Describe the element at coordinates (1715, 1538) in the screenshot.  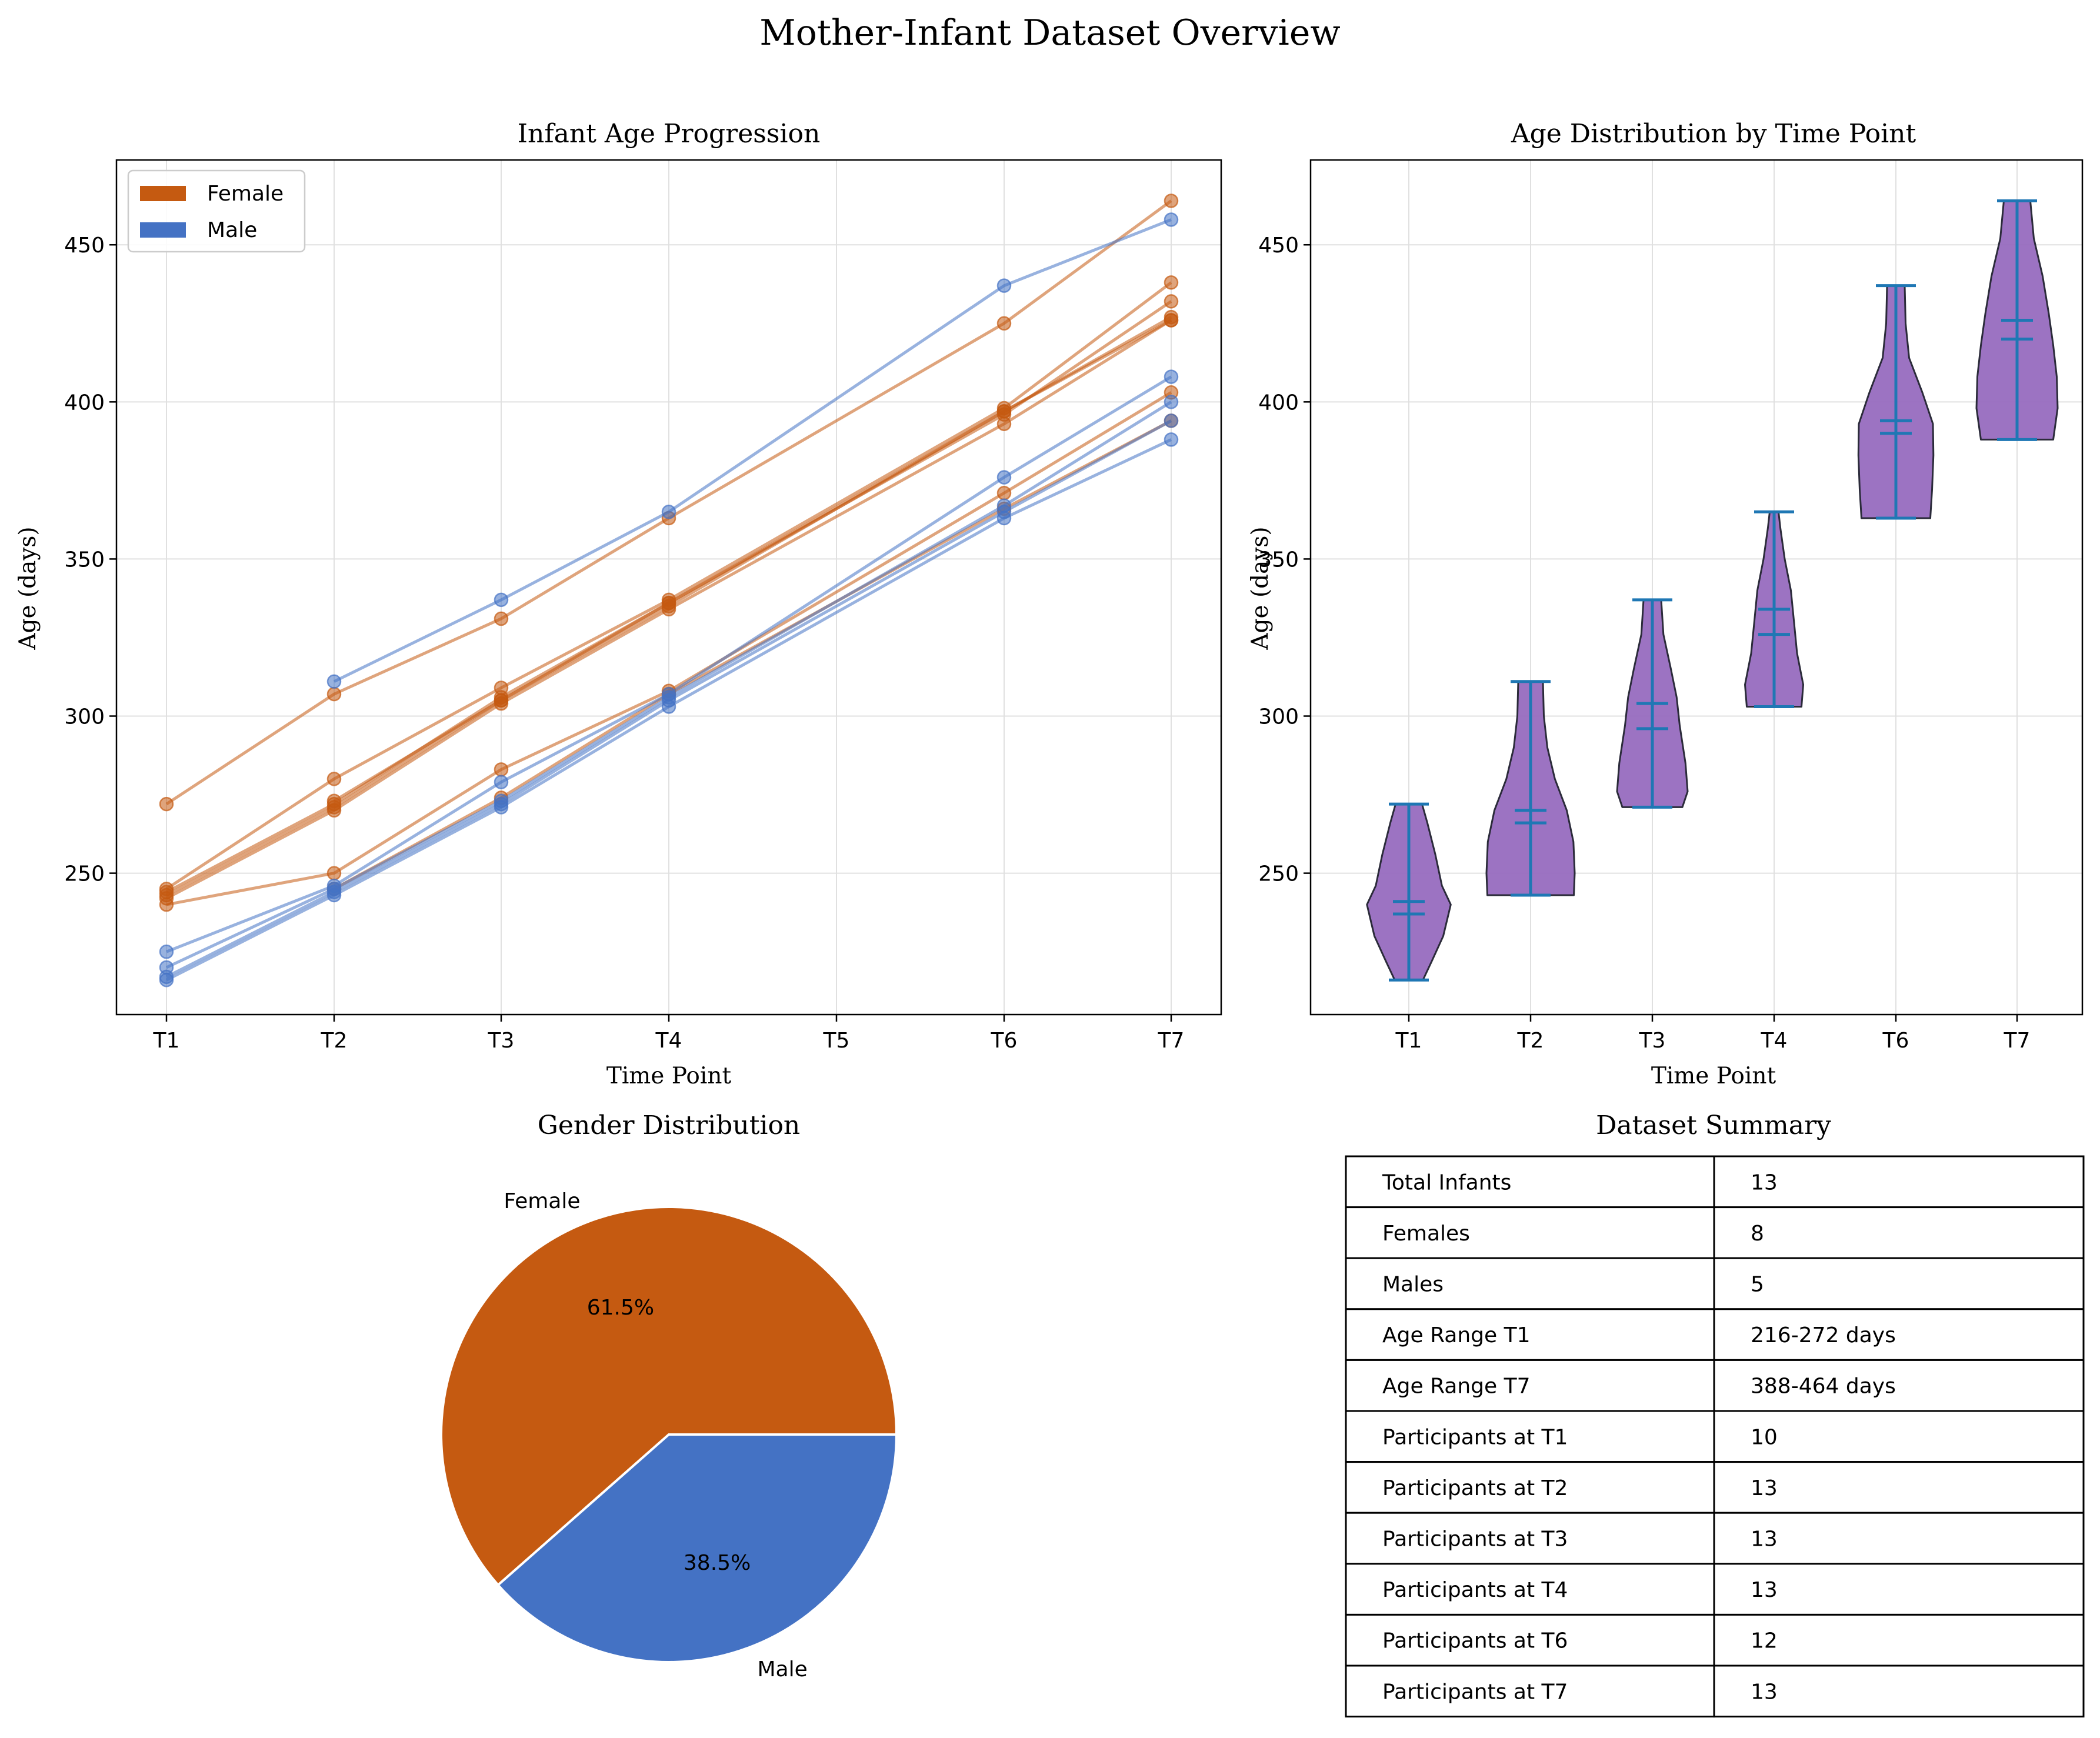
I see `summary-table-row: Participants at T3 13` at that location.